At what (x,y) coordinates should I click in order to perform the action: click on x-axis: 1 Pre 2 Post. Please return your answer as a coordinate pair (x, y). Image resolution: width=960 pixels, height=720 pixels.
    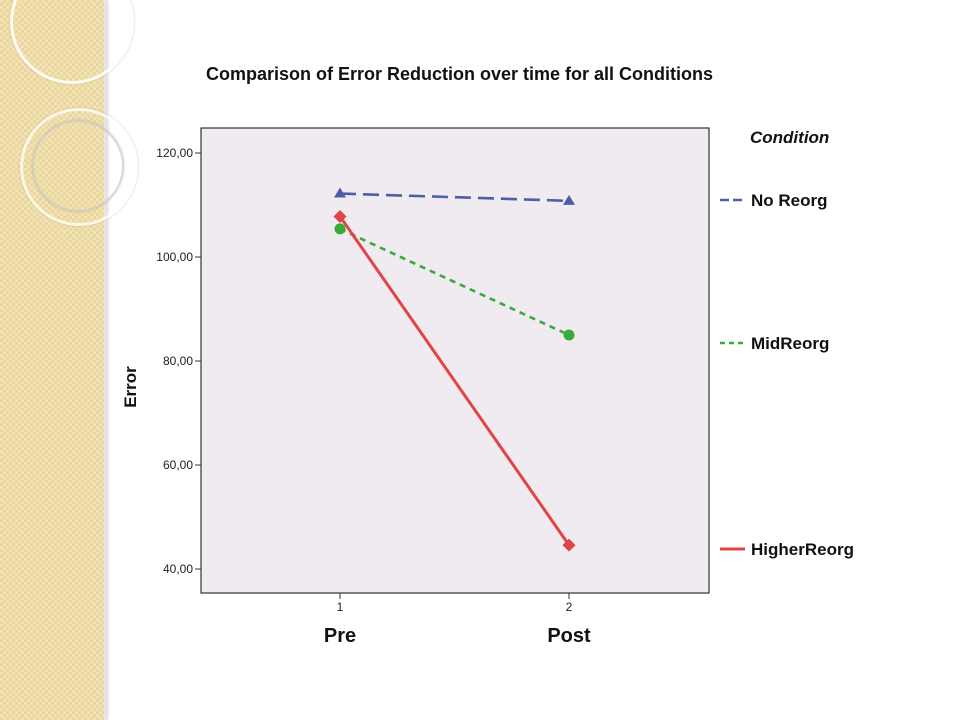
    Looking at the image, I should click on (457, 620).